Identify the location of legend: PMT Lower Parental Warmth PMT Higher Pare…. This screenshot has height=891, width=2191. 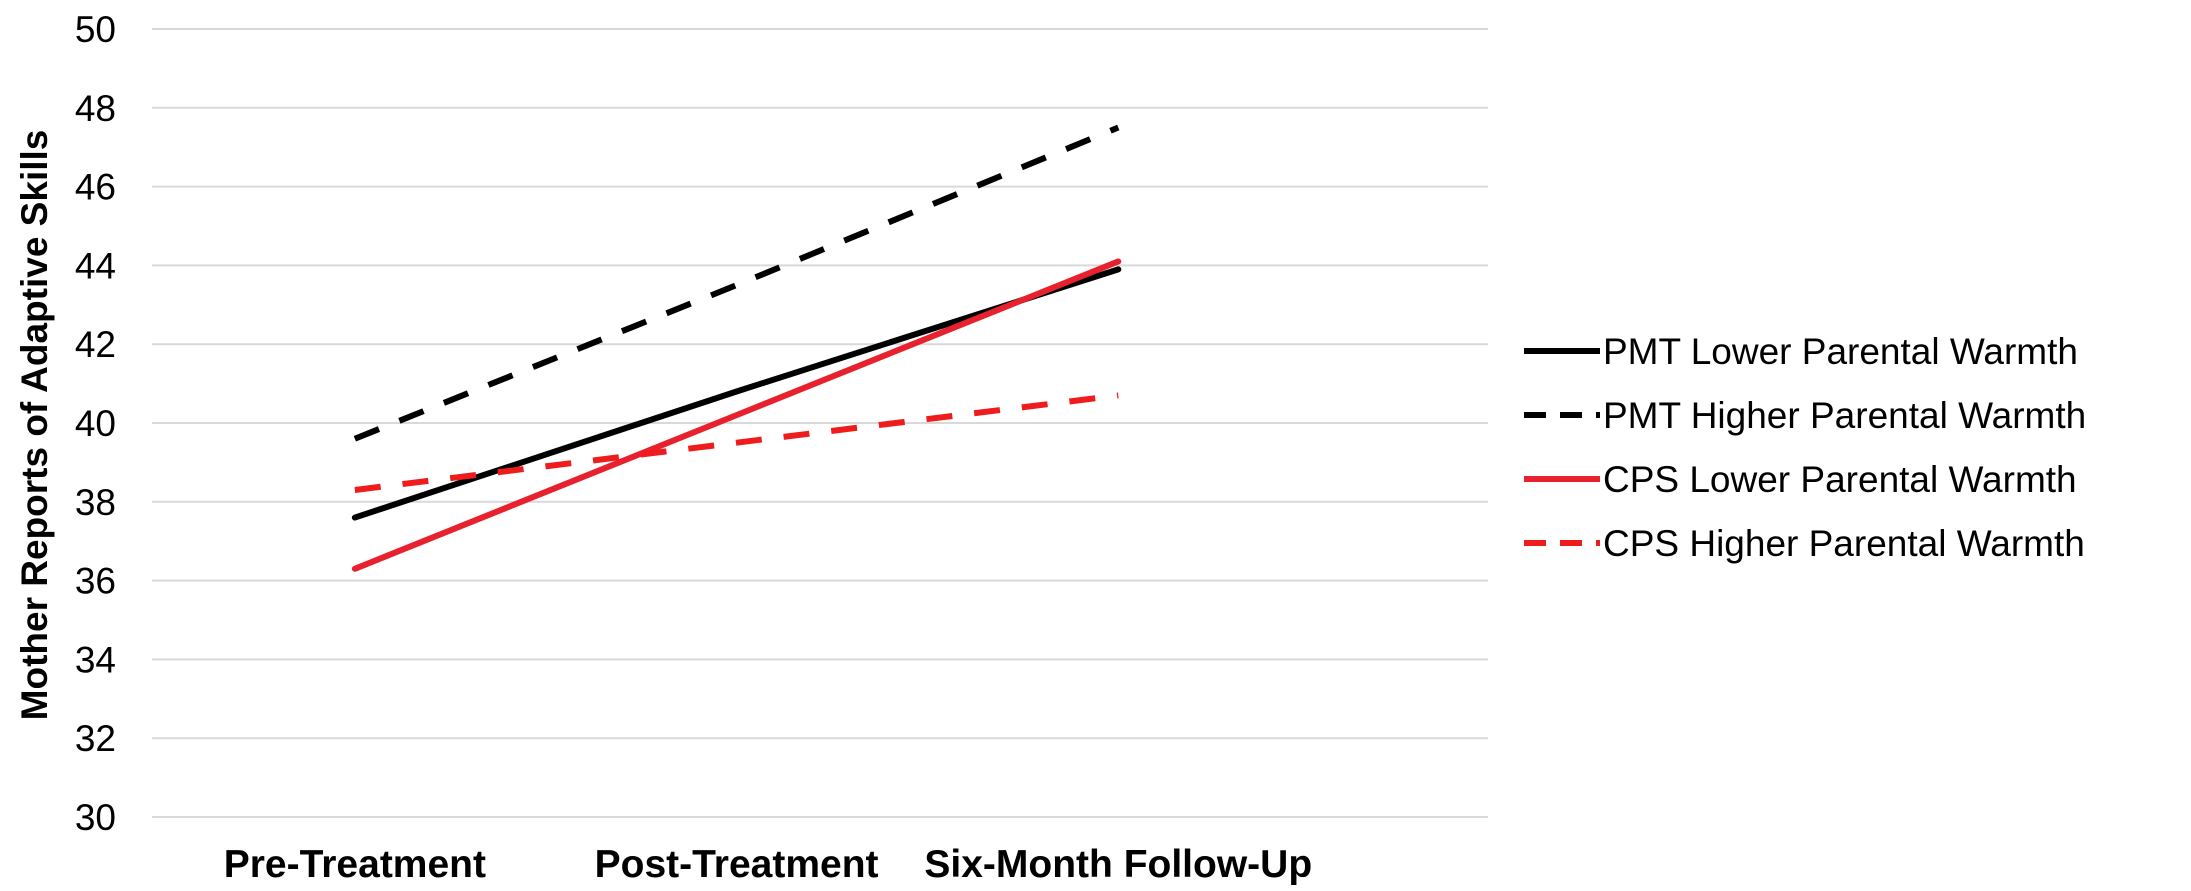
(1805, 447).